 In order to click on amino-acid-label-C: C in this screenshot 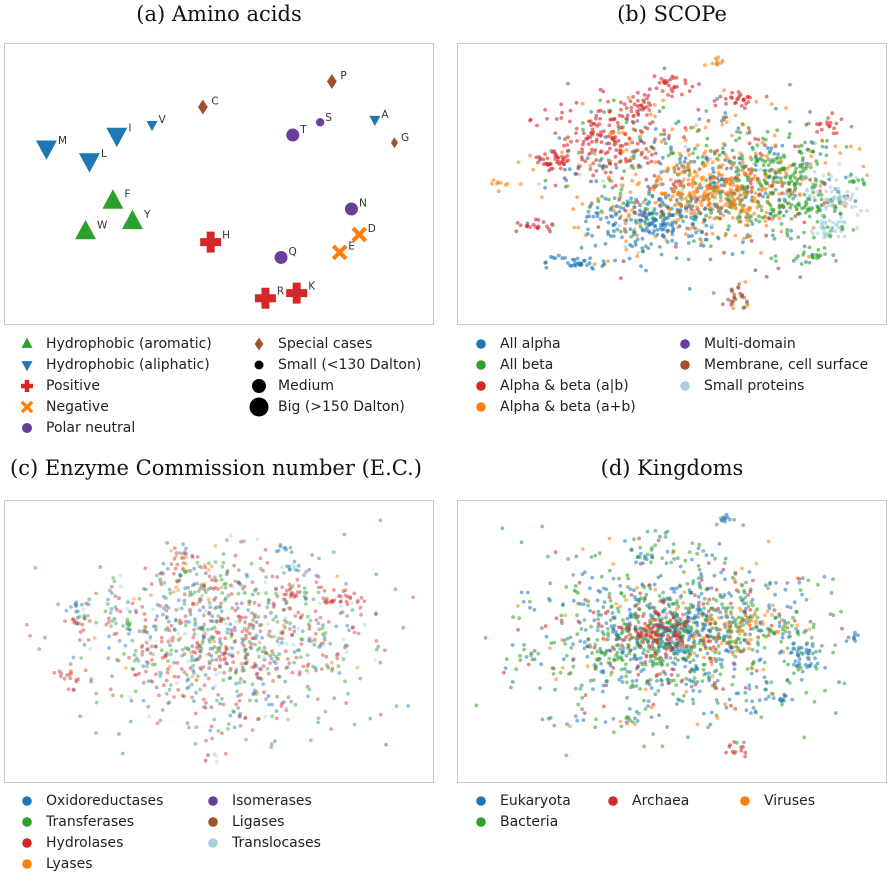, I will do `click(214, 101)`.